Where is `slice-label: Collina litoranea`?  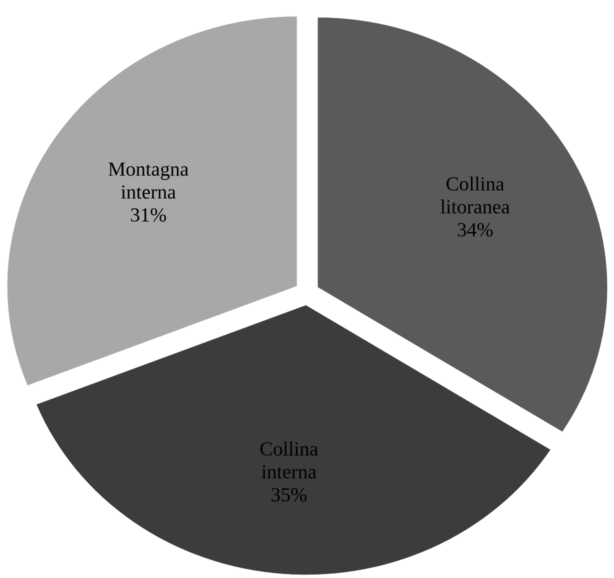
slice-label: Collina litoranea is located at coordinates (475, 195).